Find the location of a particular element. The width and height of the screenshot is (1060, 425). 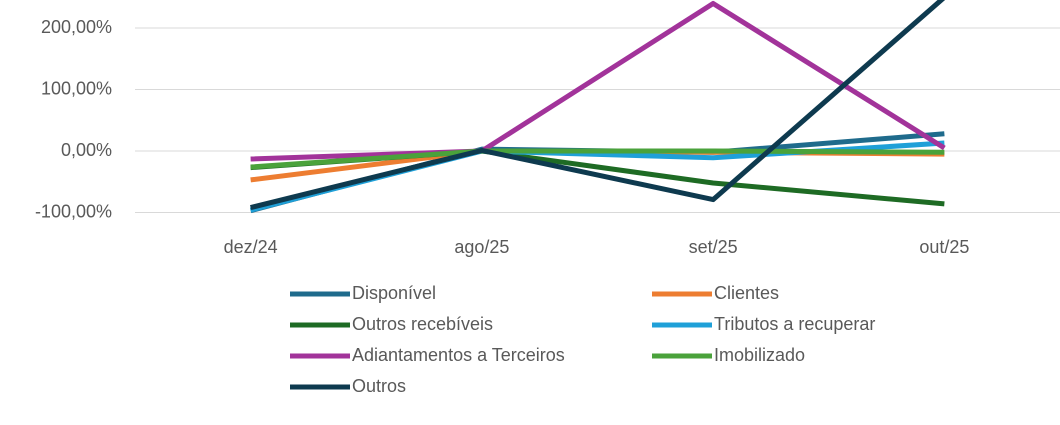

x-tick-label: ago/25 is located at coordinates (481, 247).